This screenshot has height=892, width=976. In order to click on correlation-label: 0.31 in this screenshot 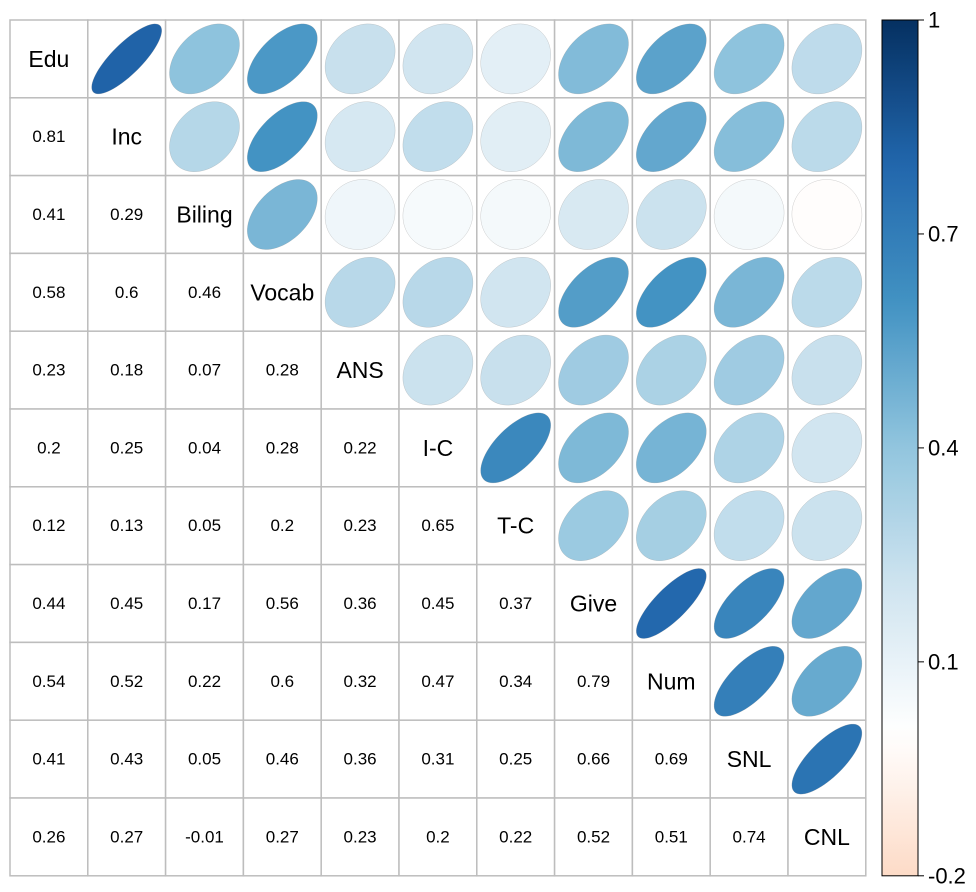, I will do `click(437, 759)`.